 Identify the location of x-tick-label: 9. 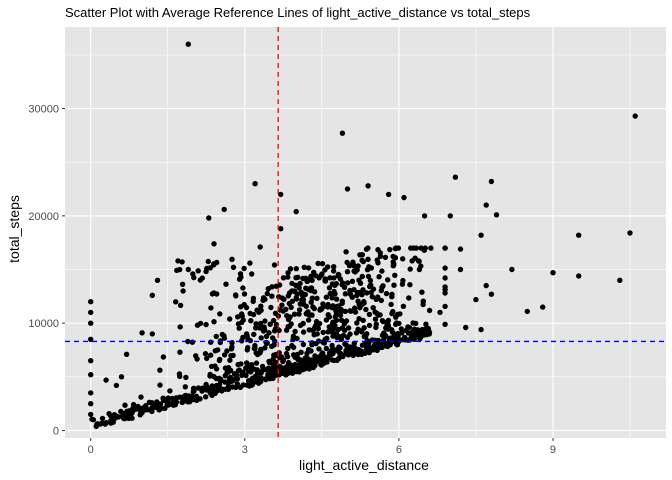
(553, 450).